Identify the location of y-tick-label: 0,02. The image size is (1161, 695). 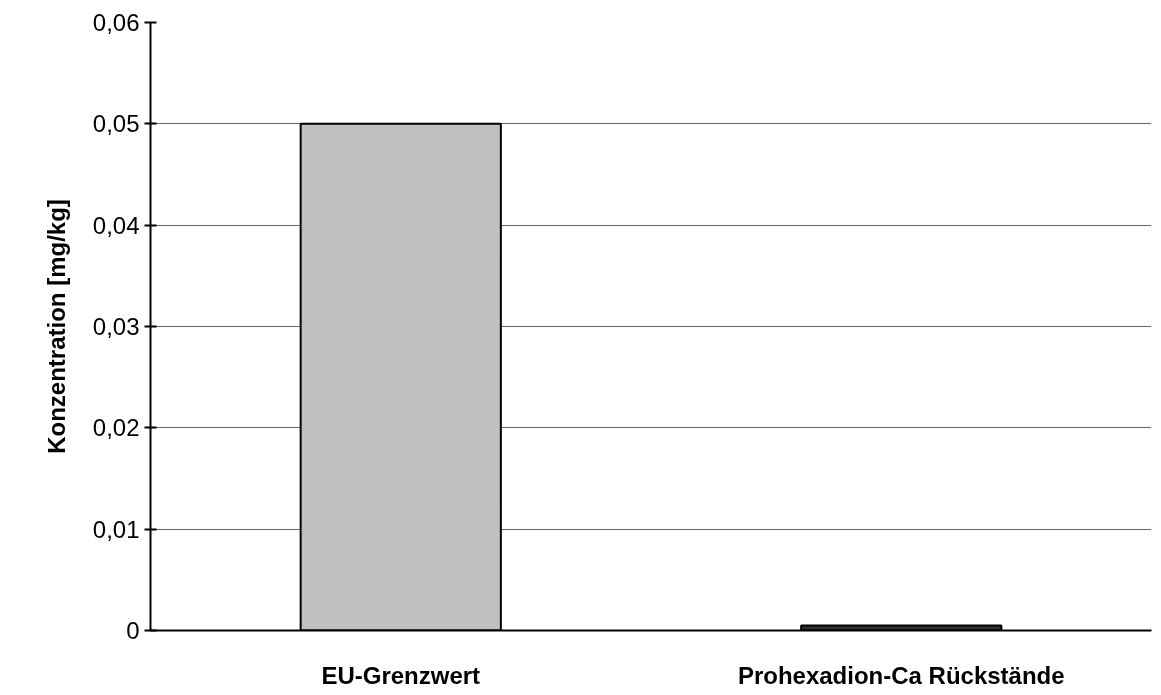
(116, 428).